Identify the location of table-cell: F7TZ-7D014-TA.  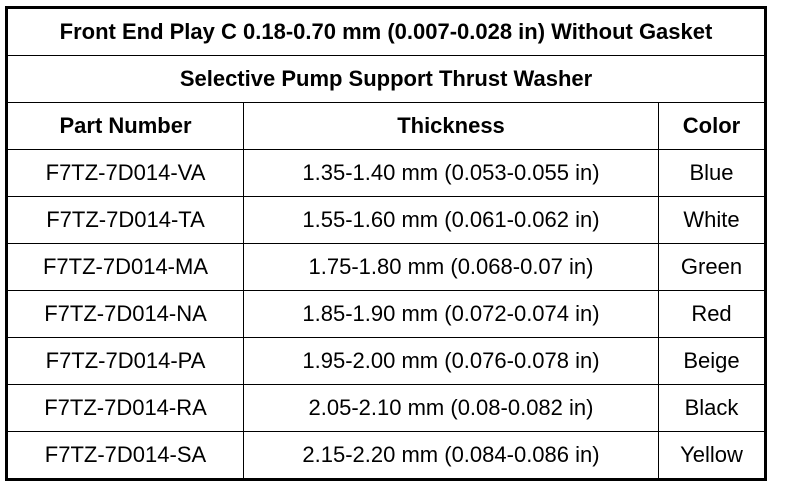
(125, 220).